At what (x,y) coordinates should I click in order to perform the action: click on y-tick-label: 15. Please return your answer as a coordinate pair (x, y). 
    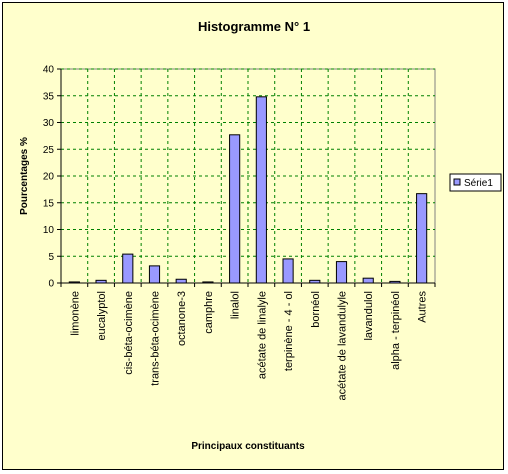
    Looking at the image, I should click on (49, 203).